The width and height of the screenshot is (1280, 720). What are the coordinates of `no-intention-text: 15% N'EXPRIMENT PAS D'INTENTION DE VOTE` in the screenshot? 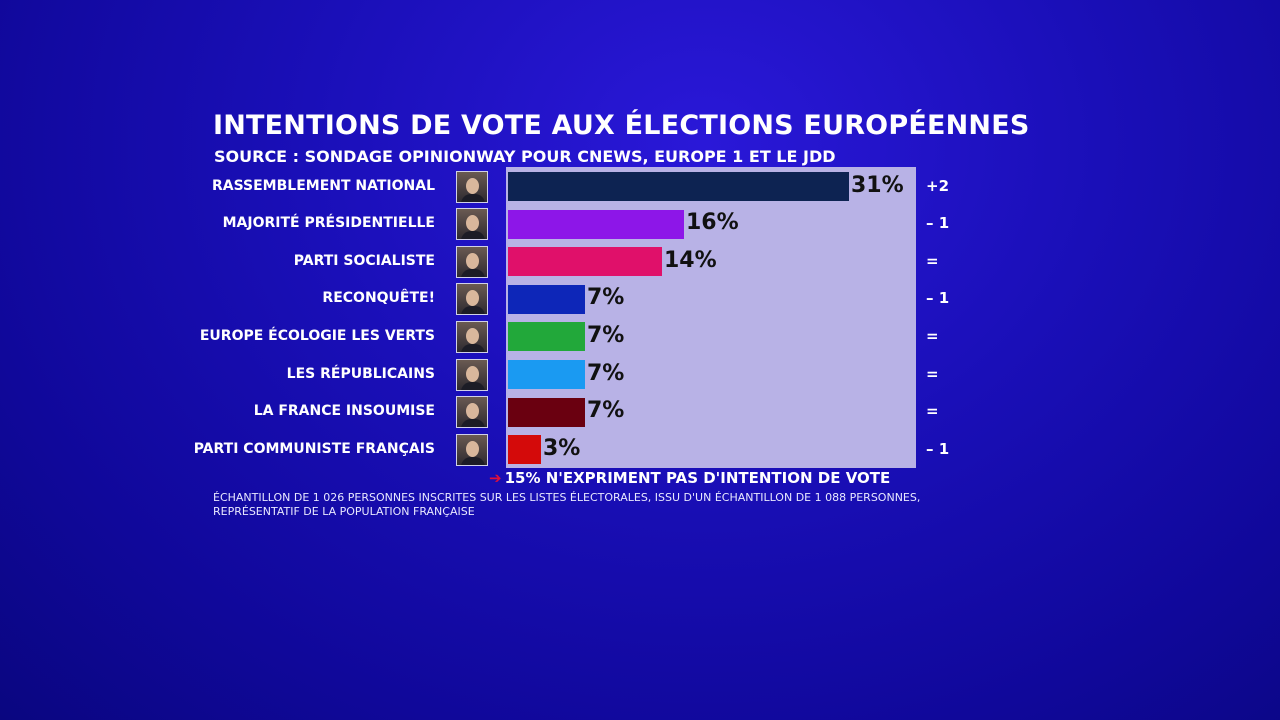 It's located at (697, 478).